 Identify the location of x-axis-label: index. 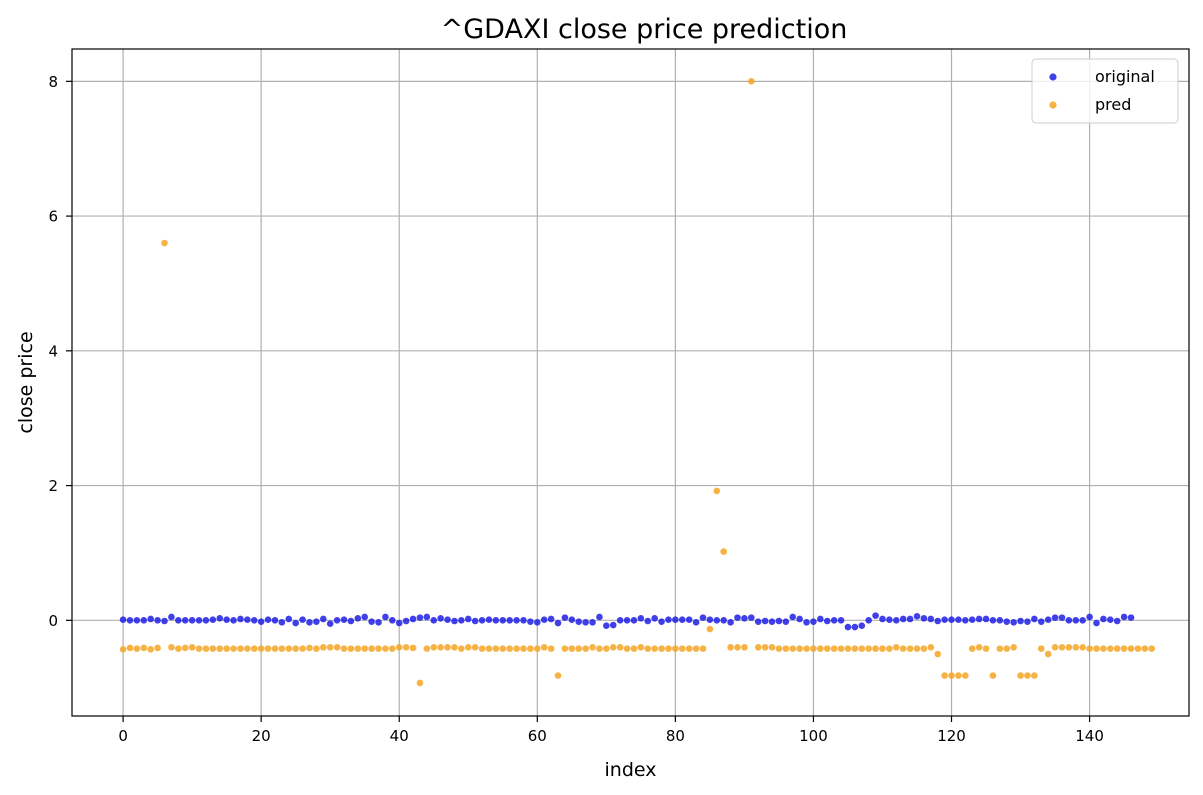
(631, 770).